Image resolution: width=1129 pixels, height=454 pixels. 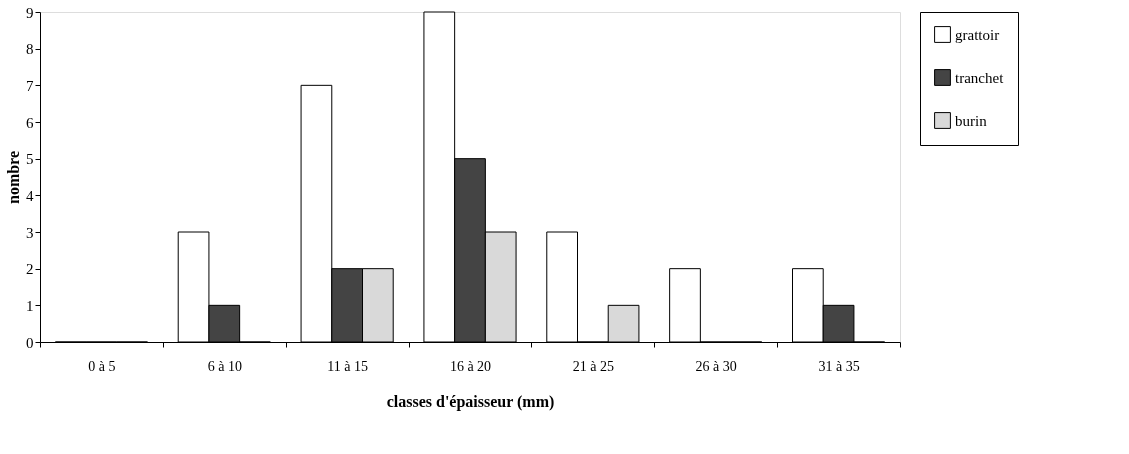 I want to click on x-tick-label: 6 à 10, so click(x=224, y=366).